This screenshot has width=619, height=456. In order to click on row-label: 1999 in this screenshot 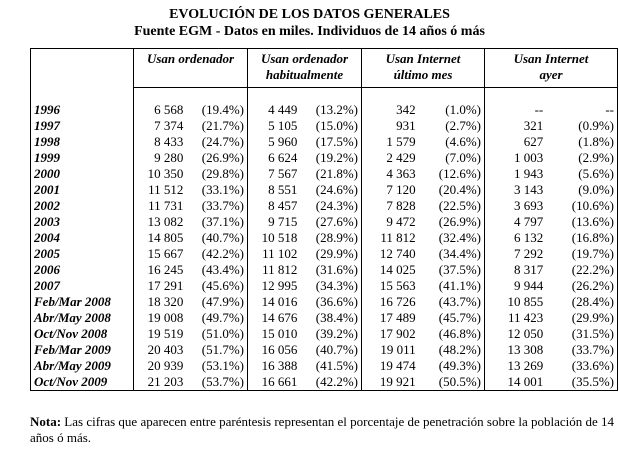, I will do `click(82, 158)`.